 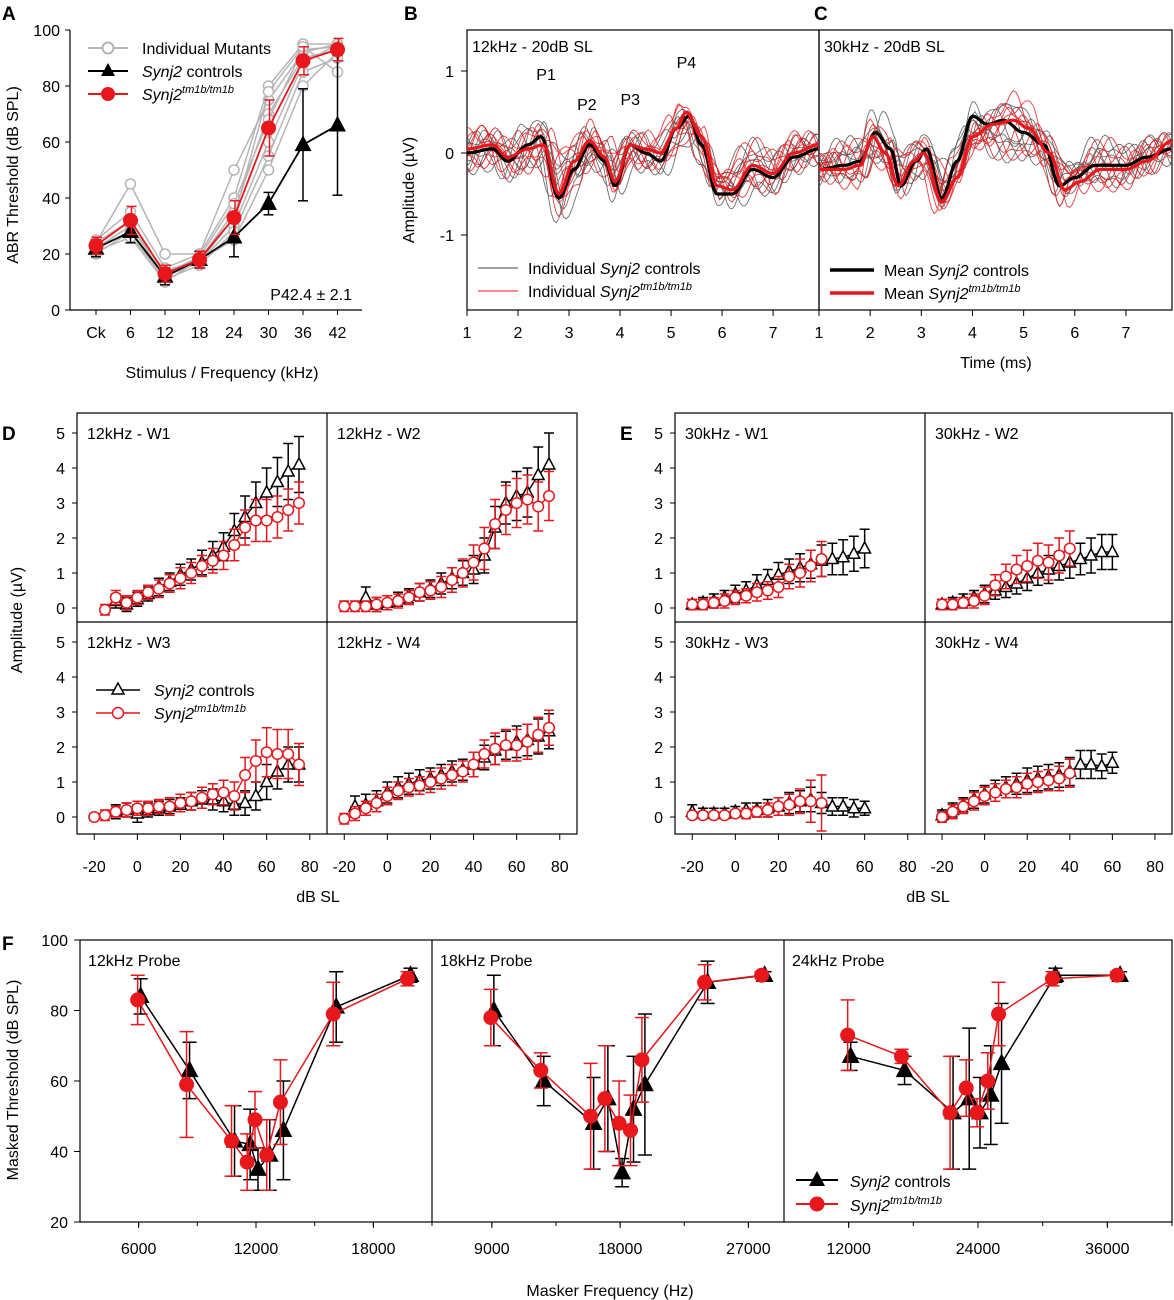 I want to click on panel-d-ytick-label: 2, so click(x=60, y=539).